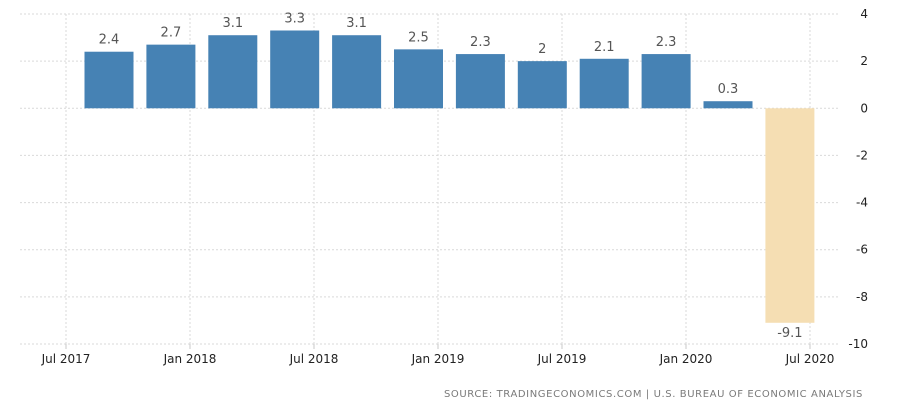  What do you see at coordinates (418, 37) in the screenshot?
I see `bar-data-label: 2.5` at bounding box center [418, 37].